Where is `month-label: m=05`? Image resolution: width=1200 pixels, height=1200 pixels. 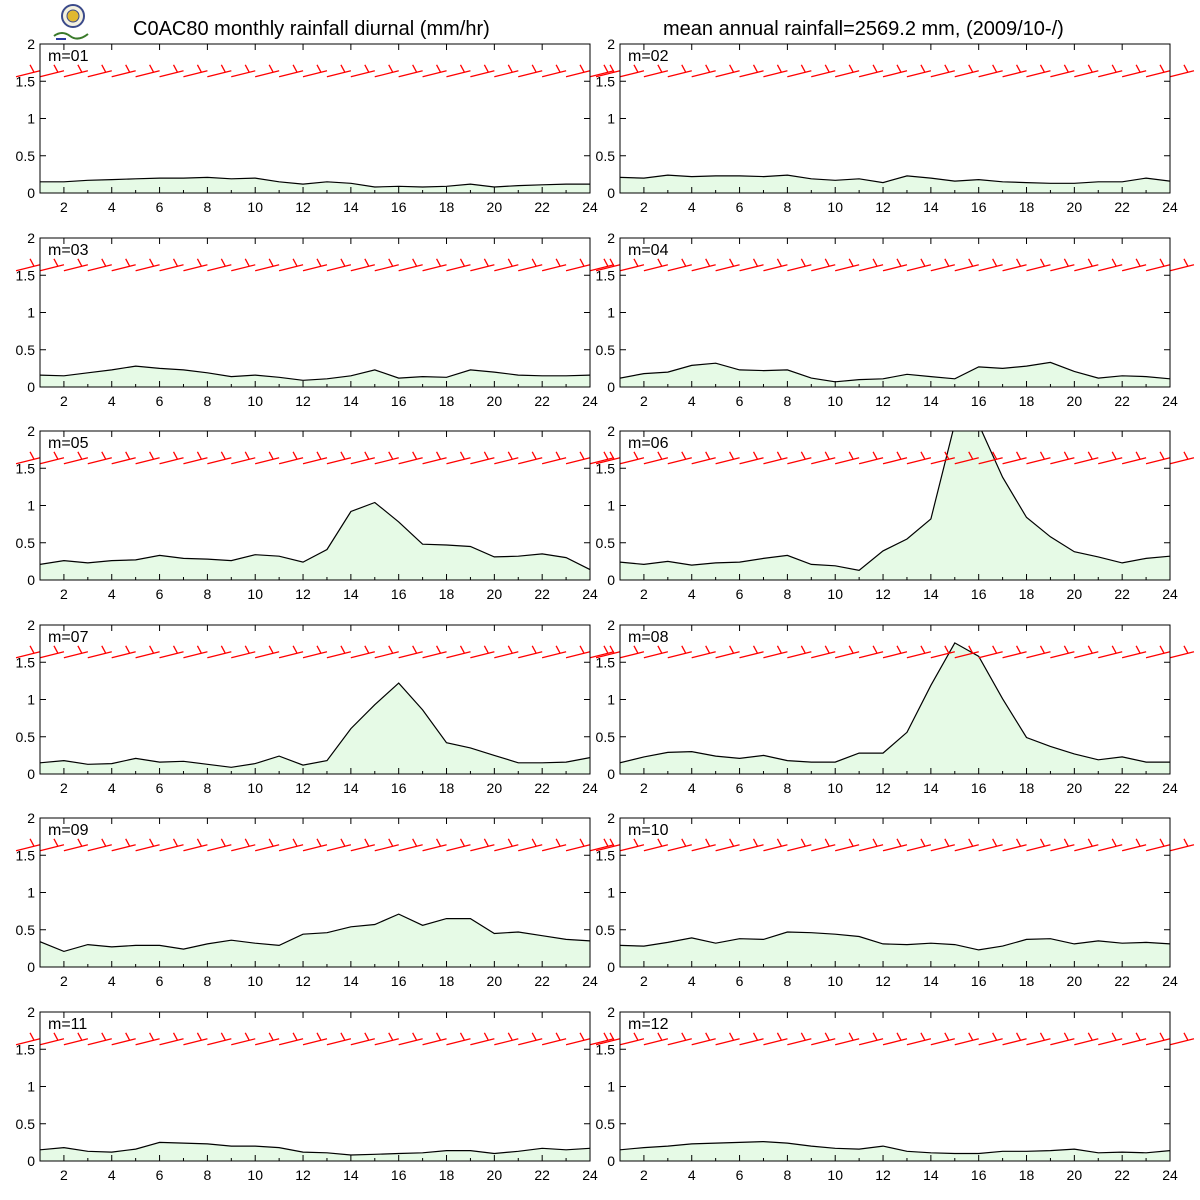
month-label: m=05 is located at coordinates (68, 443).